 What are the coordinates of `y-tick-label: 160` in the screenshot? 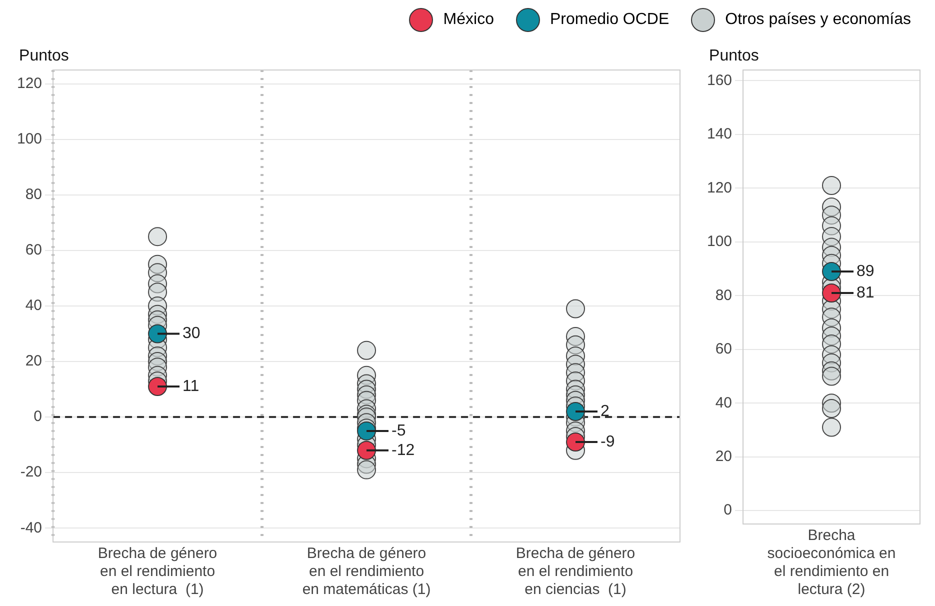 It's located at (719, 80).